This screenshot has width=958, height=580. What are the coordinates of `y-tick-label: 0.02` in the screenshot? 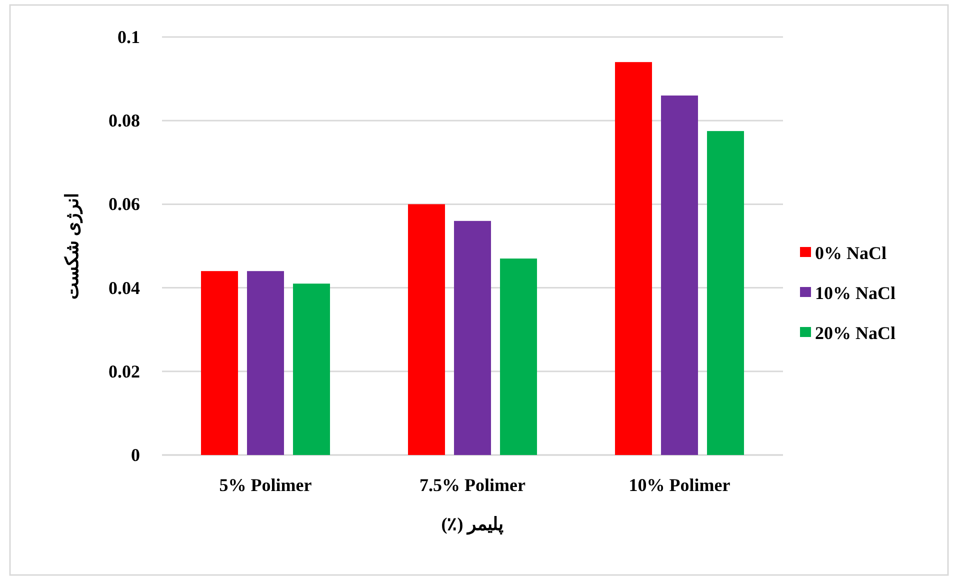 It's located at (124, 371).